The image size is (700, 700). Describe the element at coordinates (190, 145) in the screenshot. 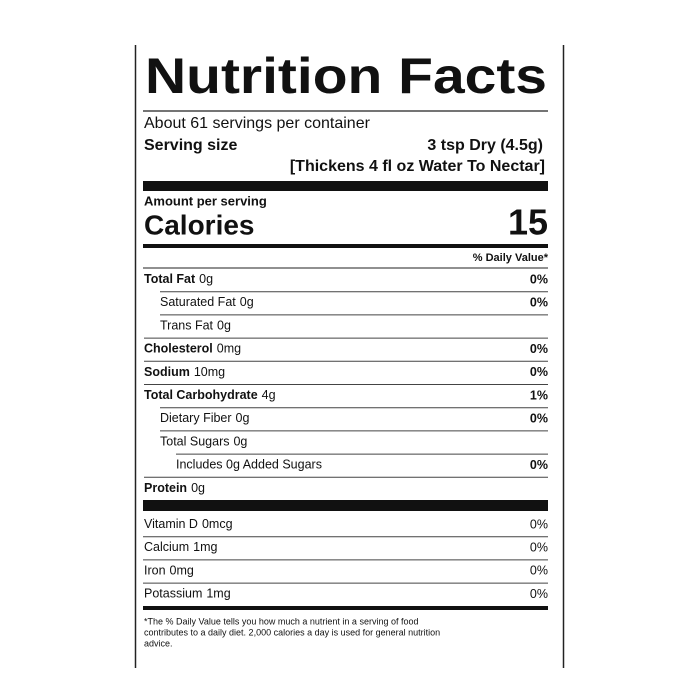

I see `serving-size-label: Serving size` at that location.